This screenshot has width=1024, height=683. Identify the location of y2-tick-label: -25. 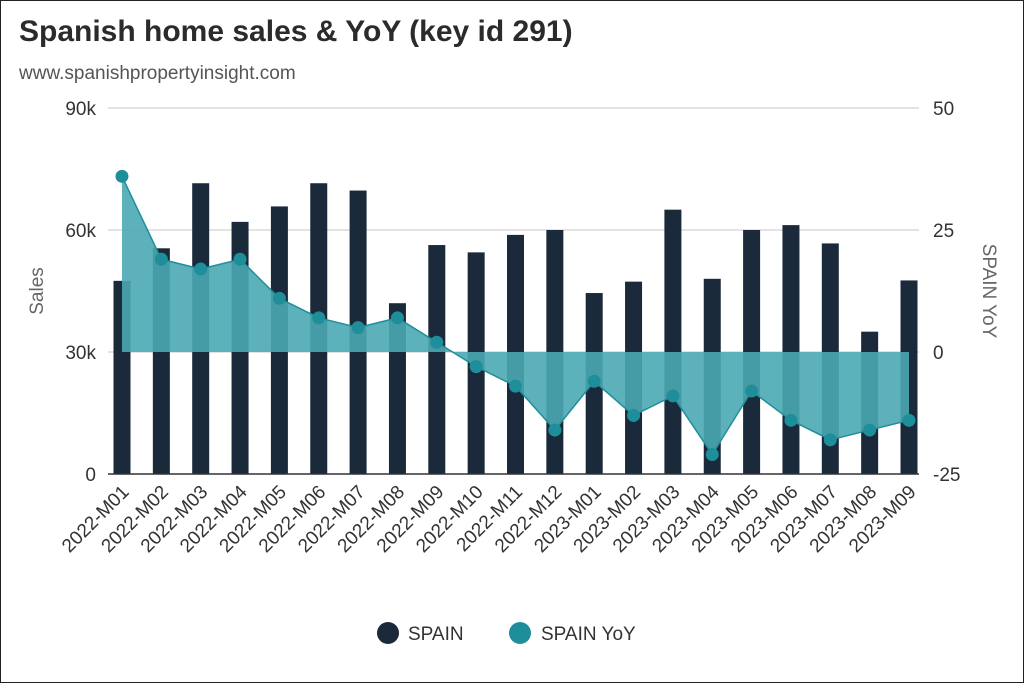
(946, 475).